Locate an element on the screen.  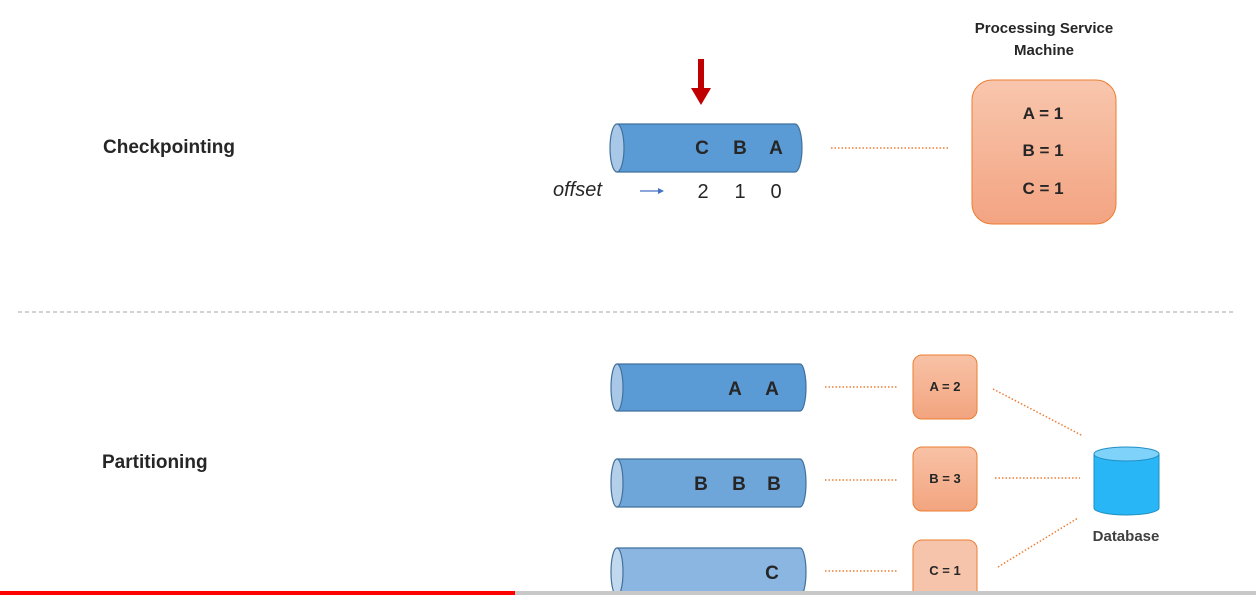
checkpoint-arrow-icon is located at coordinates (701, 82).